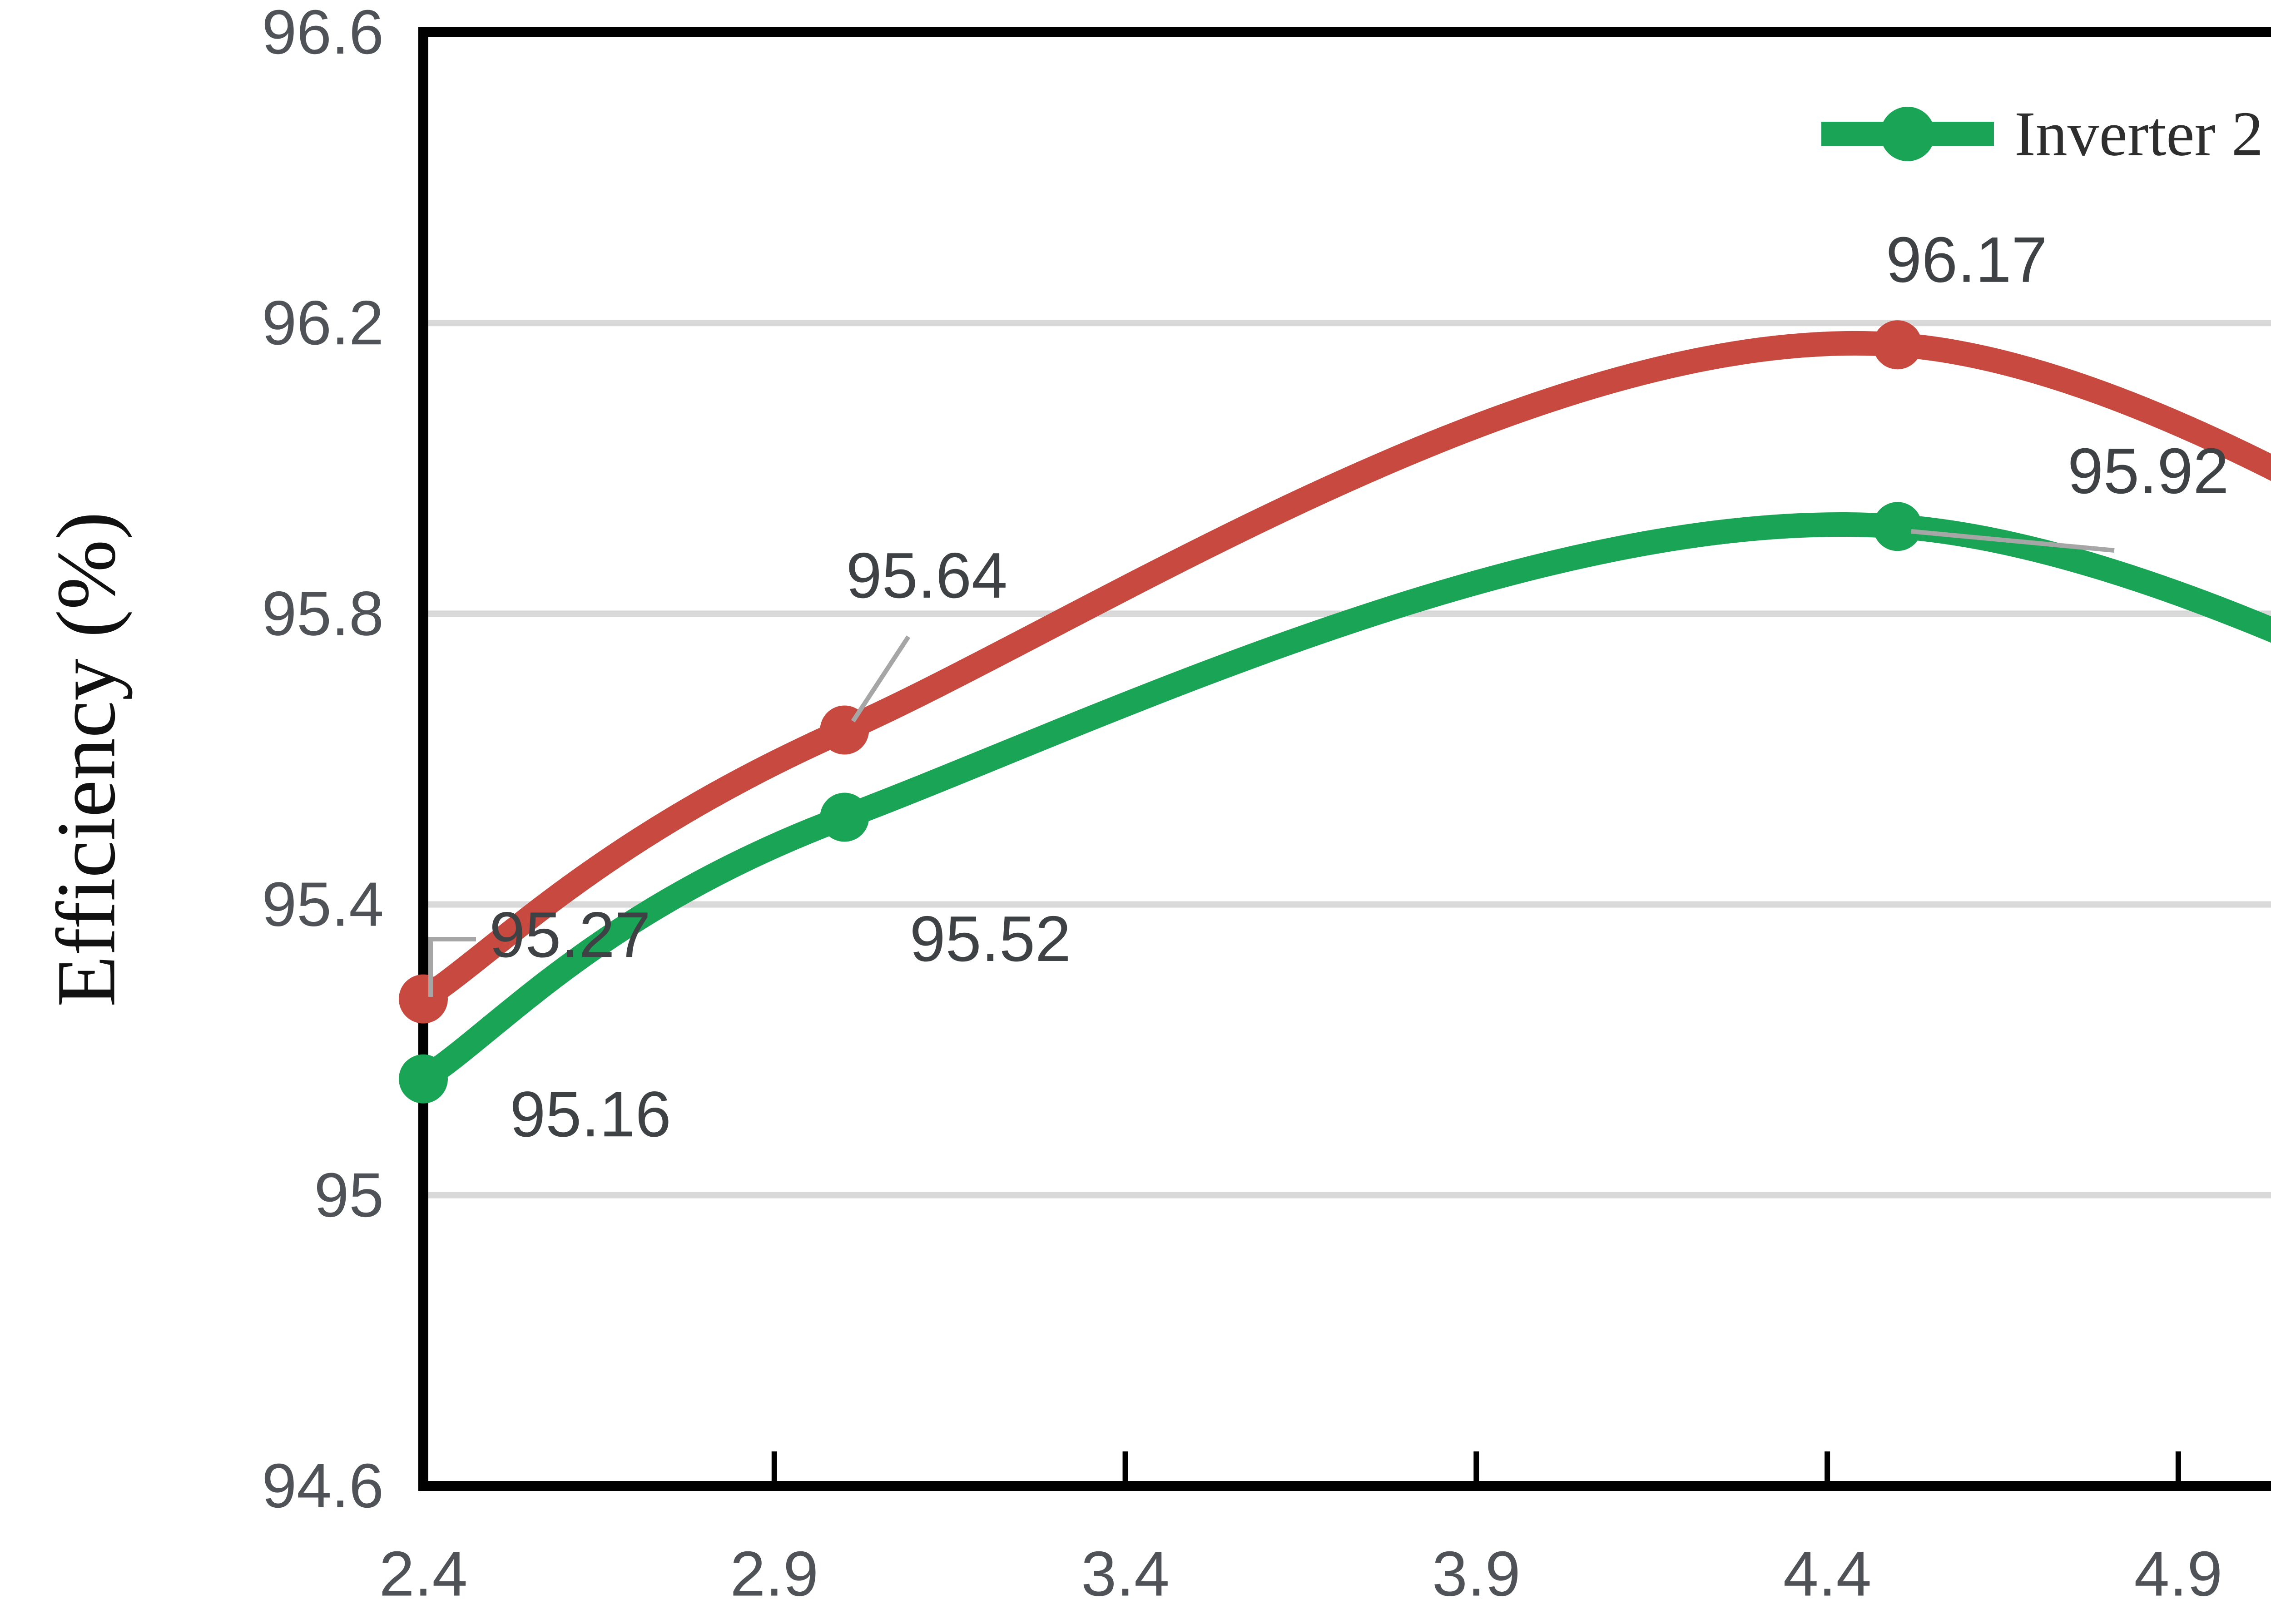  I want to click on data-label-inverter-2: 95.92, so click(2148, 471).